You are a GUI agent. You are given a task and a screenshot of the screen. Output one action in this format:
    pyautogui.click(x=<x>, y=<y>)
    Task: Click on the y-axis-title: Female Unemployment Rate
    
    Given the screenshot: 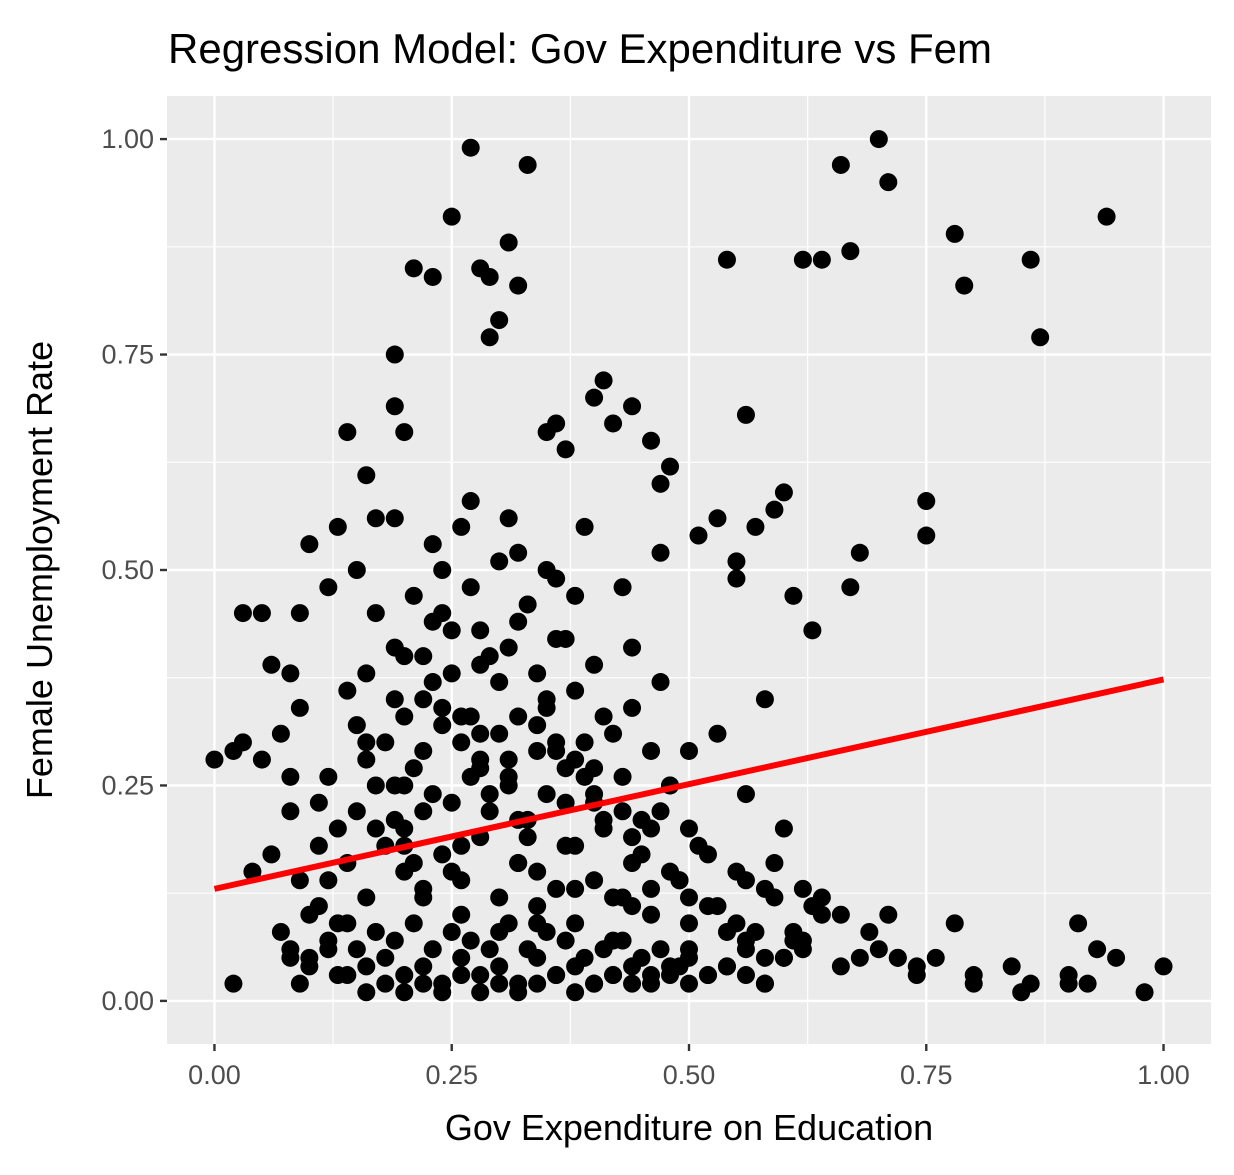 What is the action you would take?
    pyautogui.click(x=39, y=570)
    